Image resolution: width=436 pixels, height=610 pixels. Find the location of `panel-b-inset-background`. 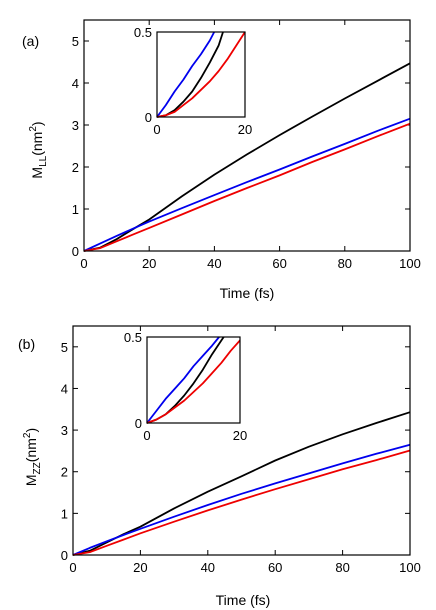

panel-b-inset-background is located at coordinates (193, 380).